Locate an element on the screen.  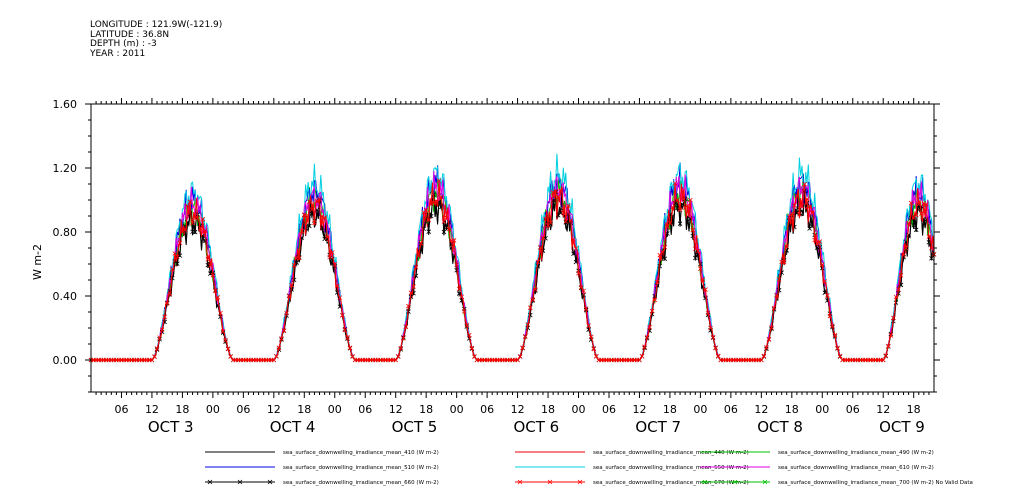
legend-marker is located at coordinates (580, 482).